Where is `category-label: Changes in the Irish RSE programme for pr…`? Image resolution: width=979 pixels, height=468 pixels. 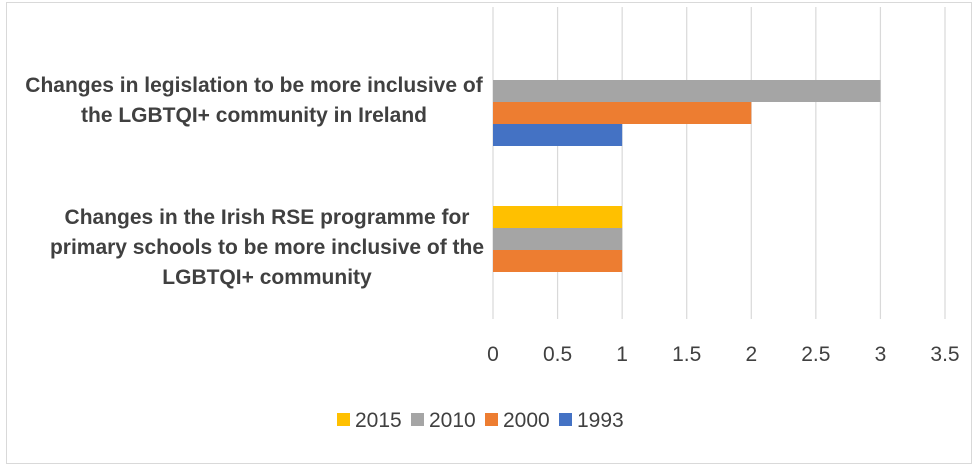
category-label: Changes in the Irish RSE programme for pr… is located at coordinates (267, 247).